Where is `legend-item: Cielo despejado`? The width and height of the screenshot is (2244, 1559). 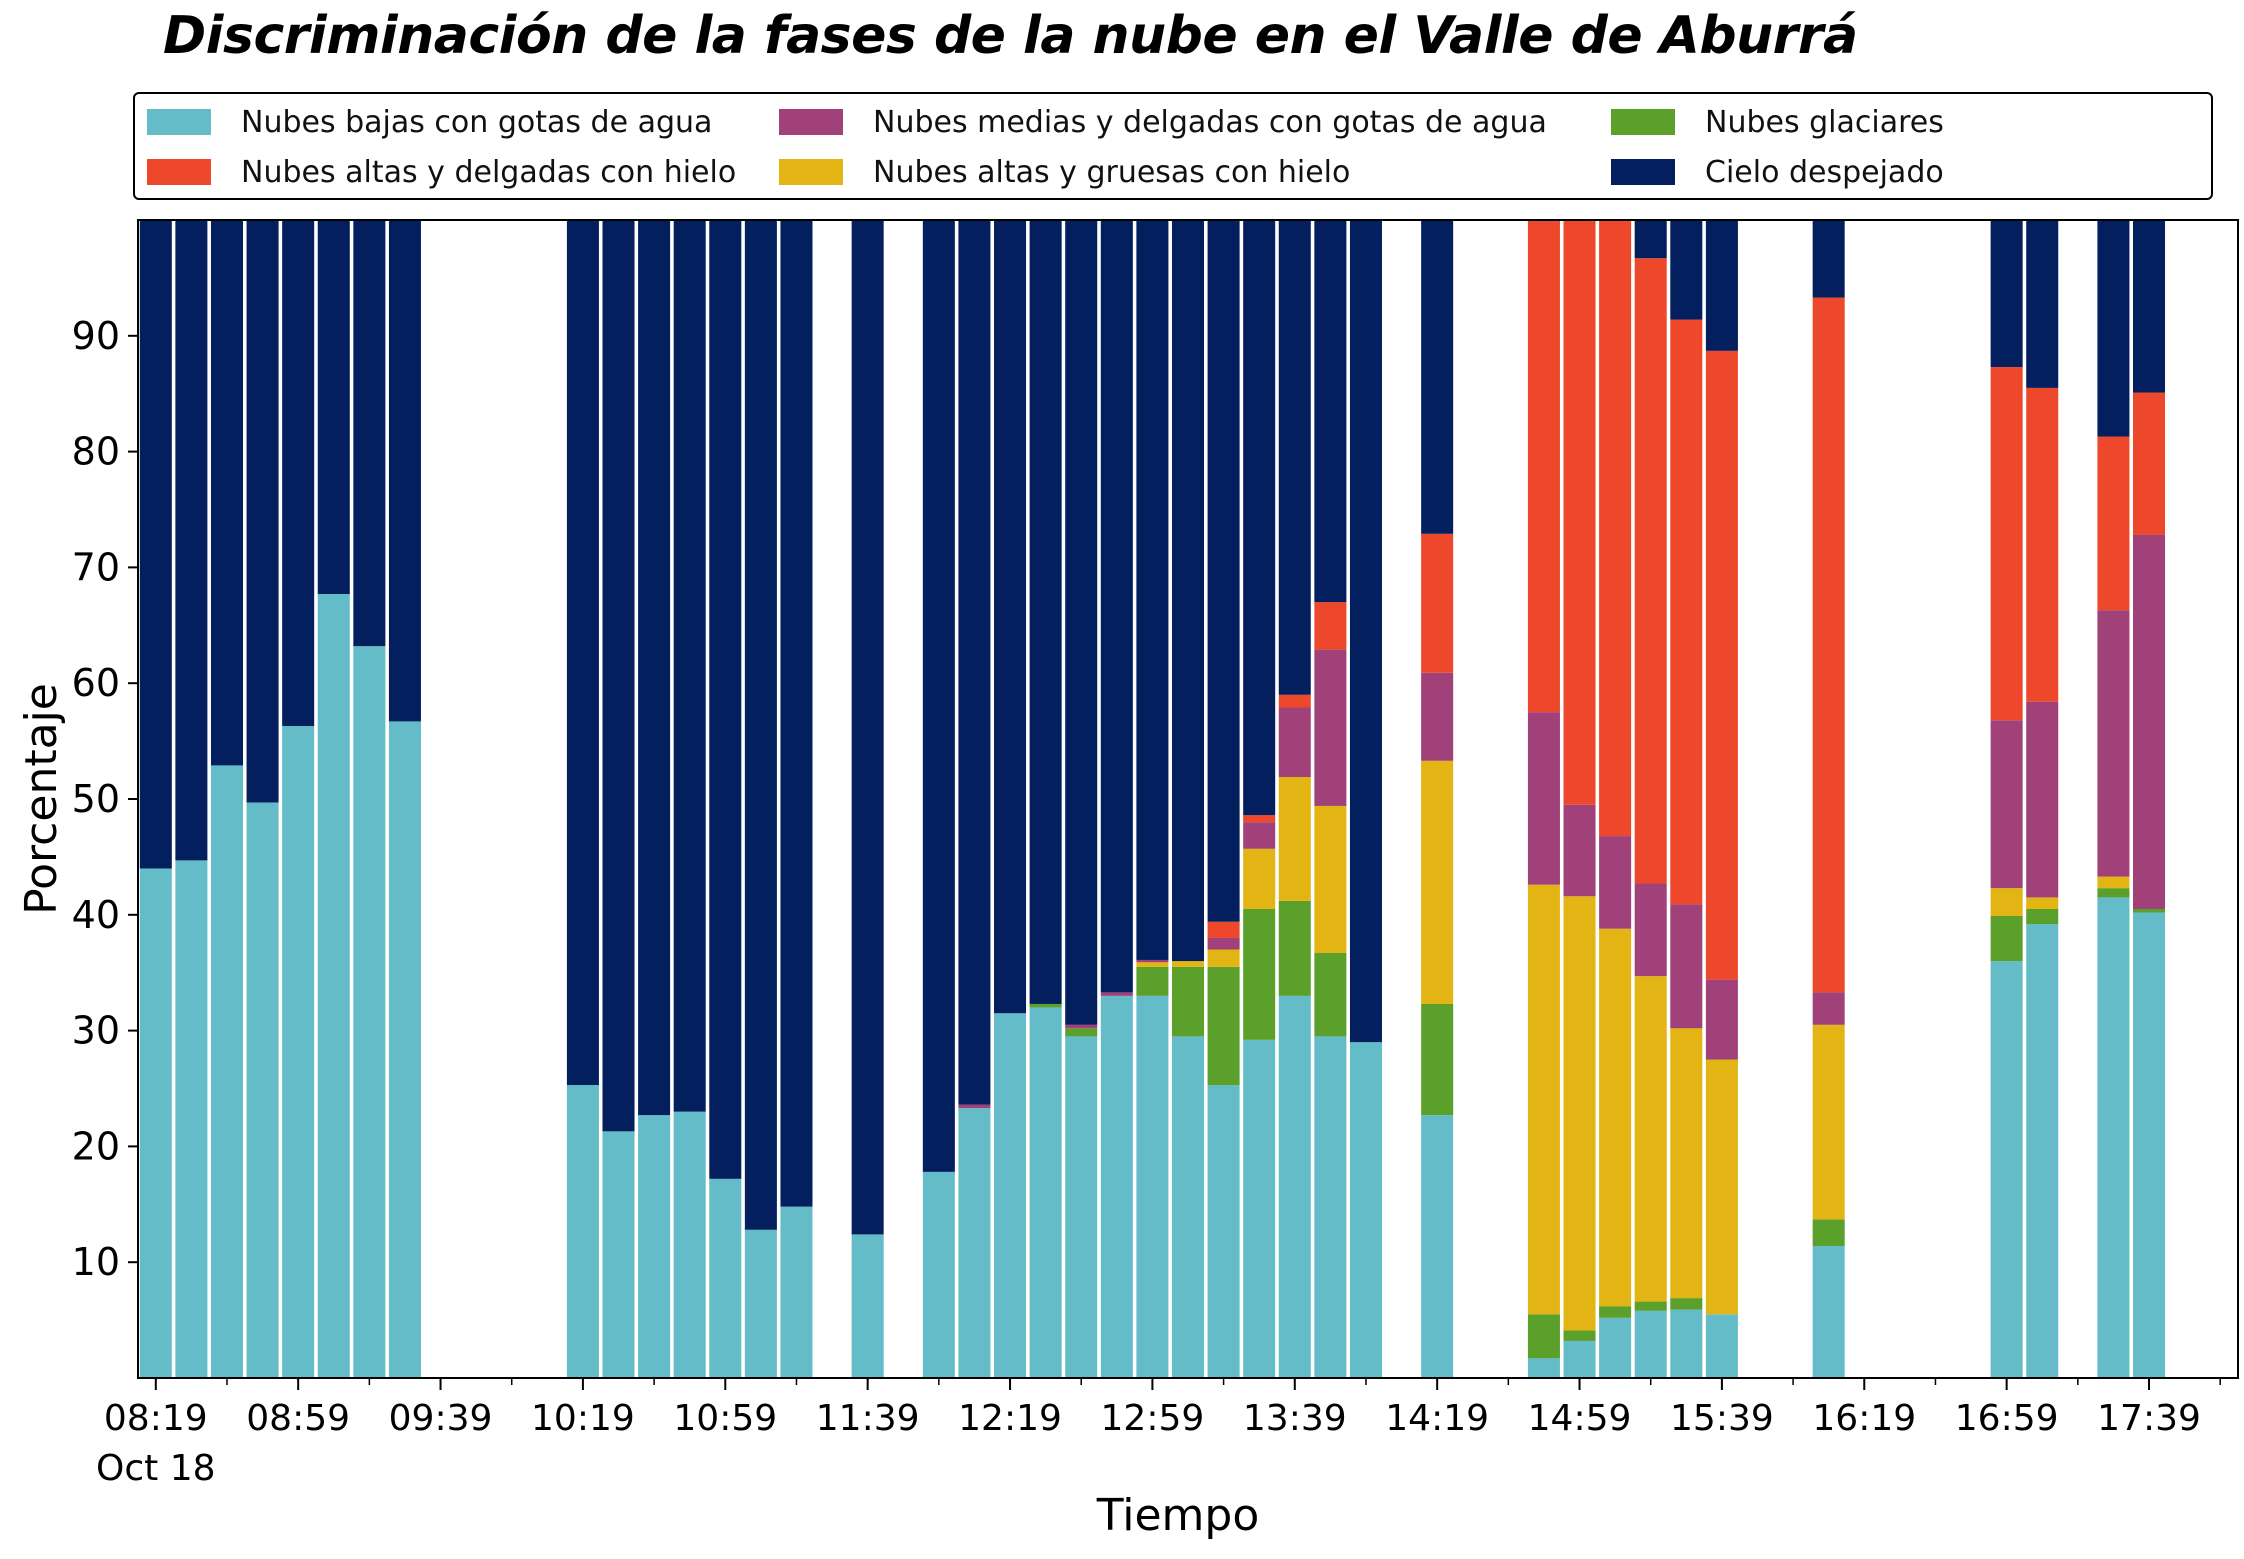 legend-item: Cielo despejado is located at coordinates (1777, 172).